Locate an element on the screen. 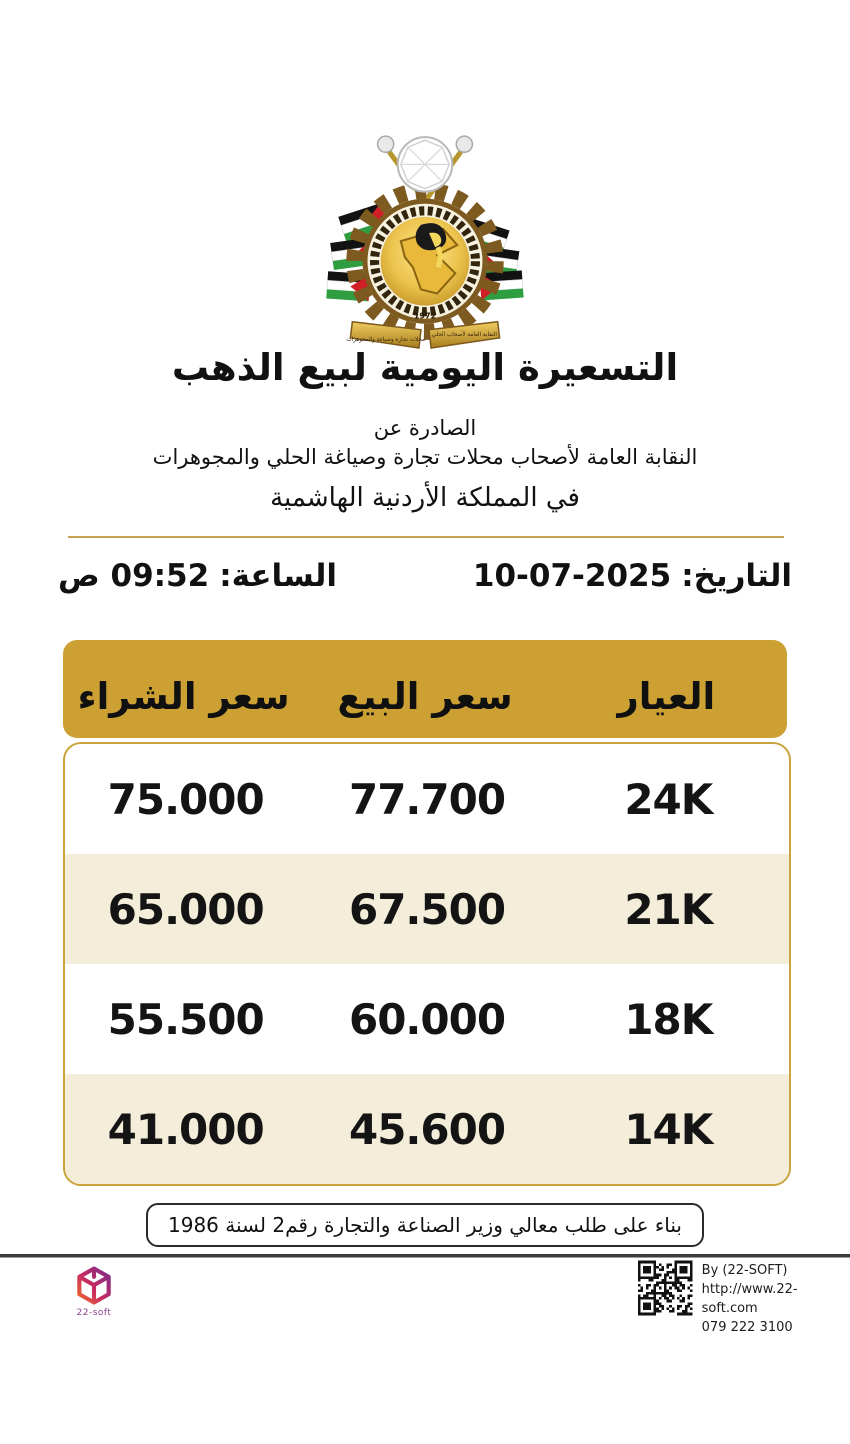 This screenshot has width=850, height=1444. time-group: الساعة: 09:52 ص is located at coordinates (197, 576).